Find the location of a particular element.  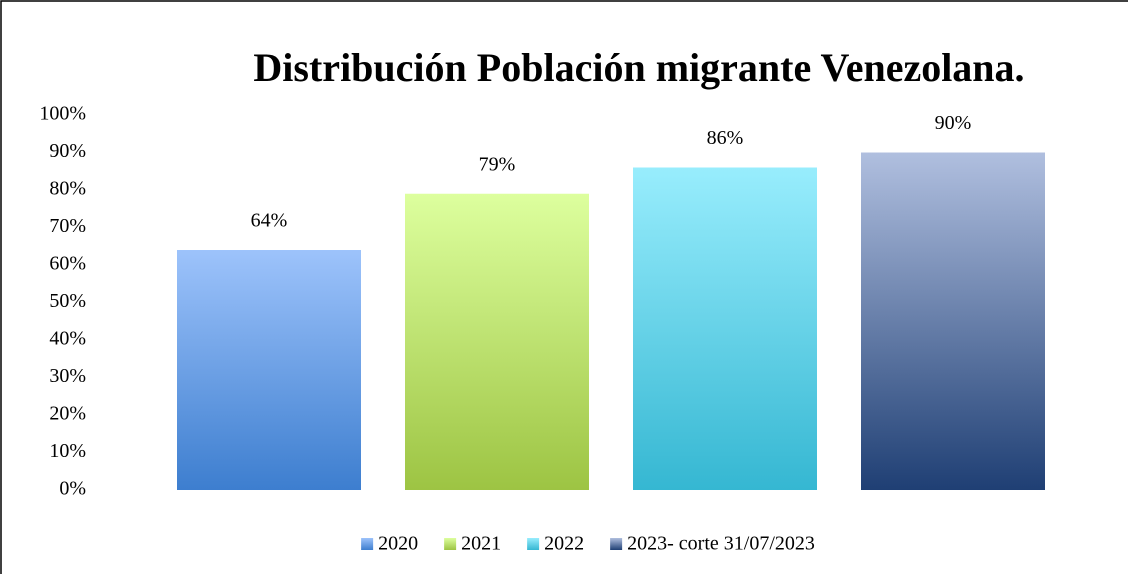

legend-label: 2020 is located at coordinates (398, 544).